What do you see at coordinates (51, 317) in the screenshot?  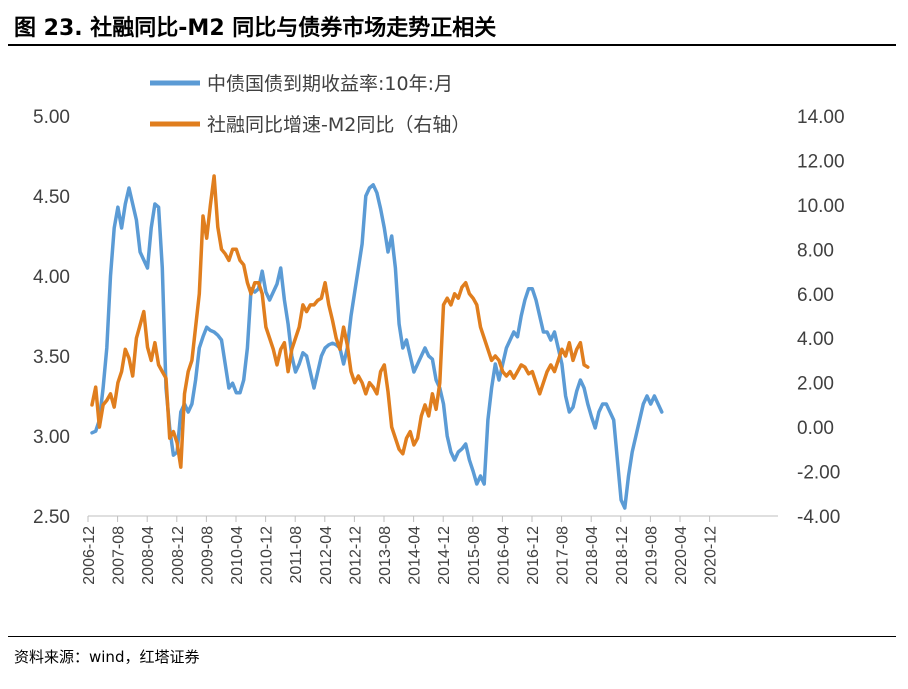 I see `y-axis-left: 2.50 3.00 3.50 4.00 4.50 5.00` at bounding box center [51, 317].